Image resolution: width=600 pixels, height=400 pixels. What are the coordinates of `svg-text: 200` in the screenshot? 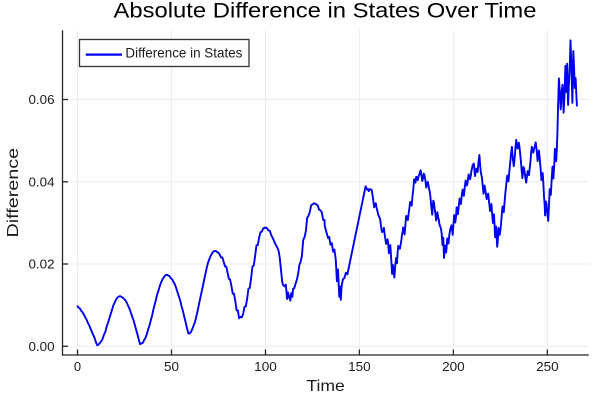 It's located at (453, 366).